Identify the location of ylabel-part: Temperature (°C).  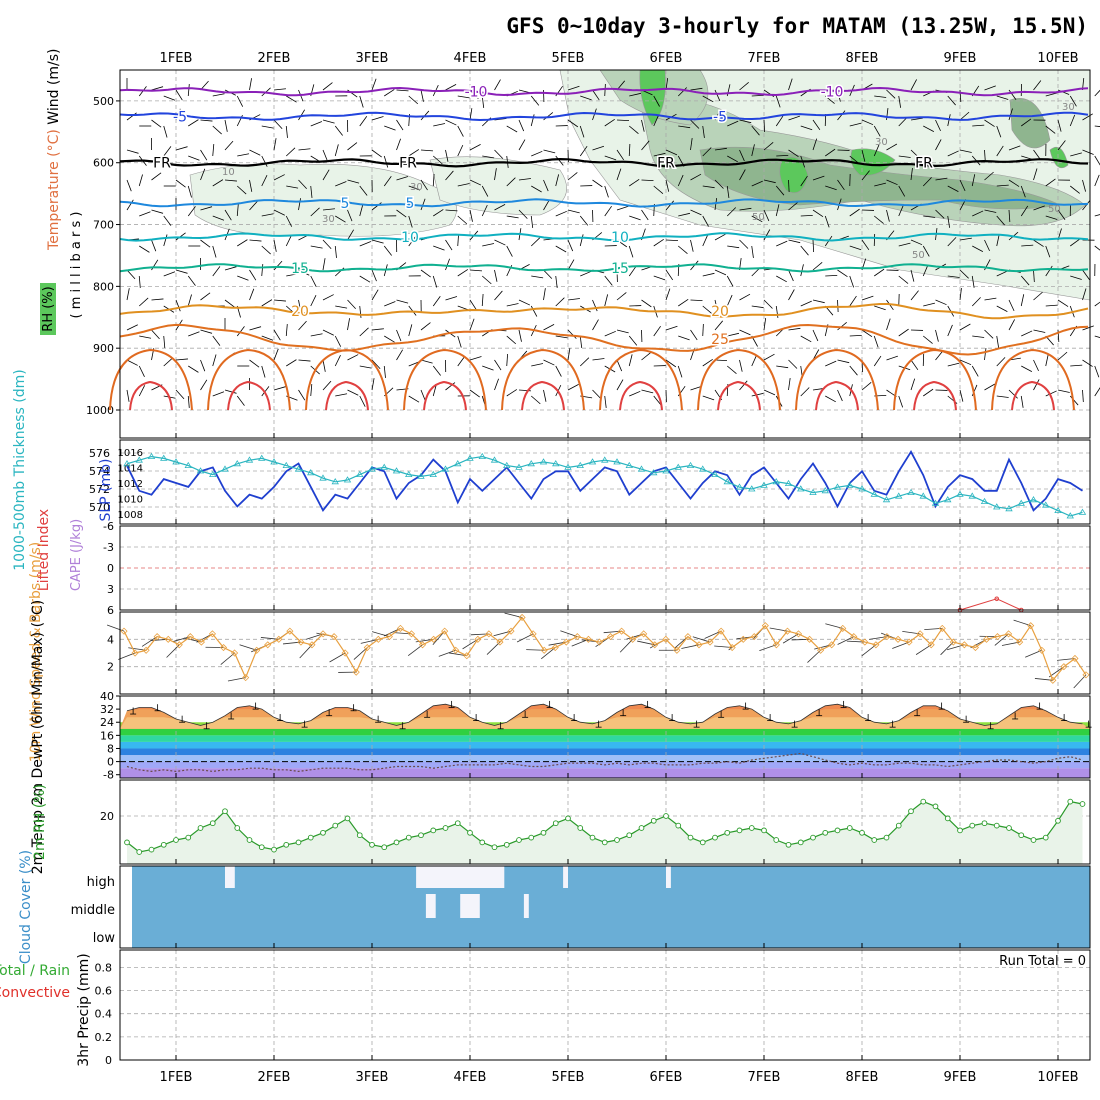
(54, 190).